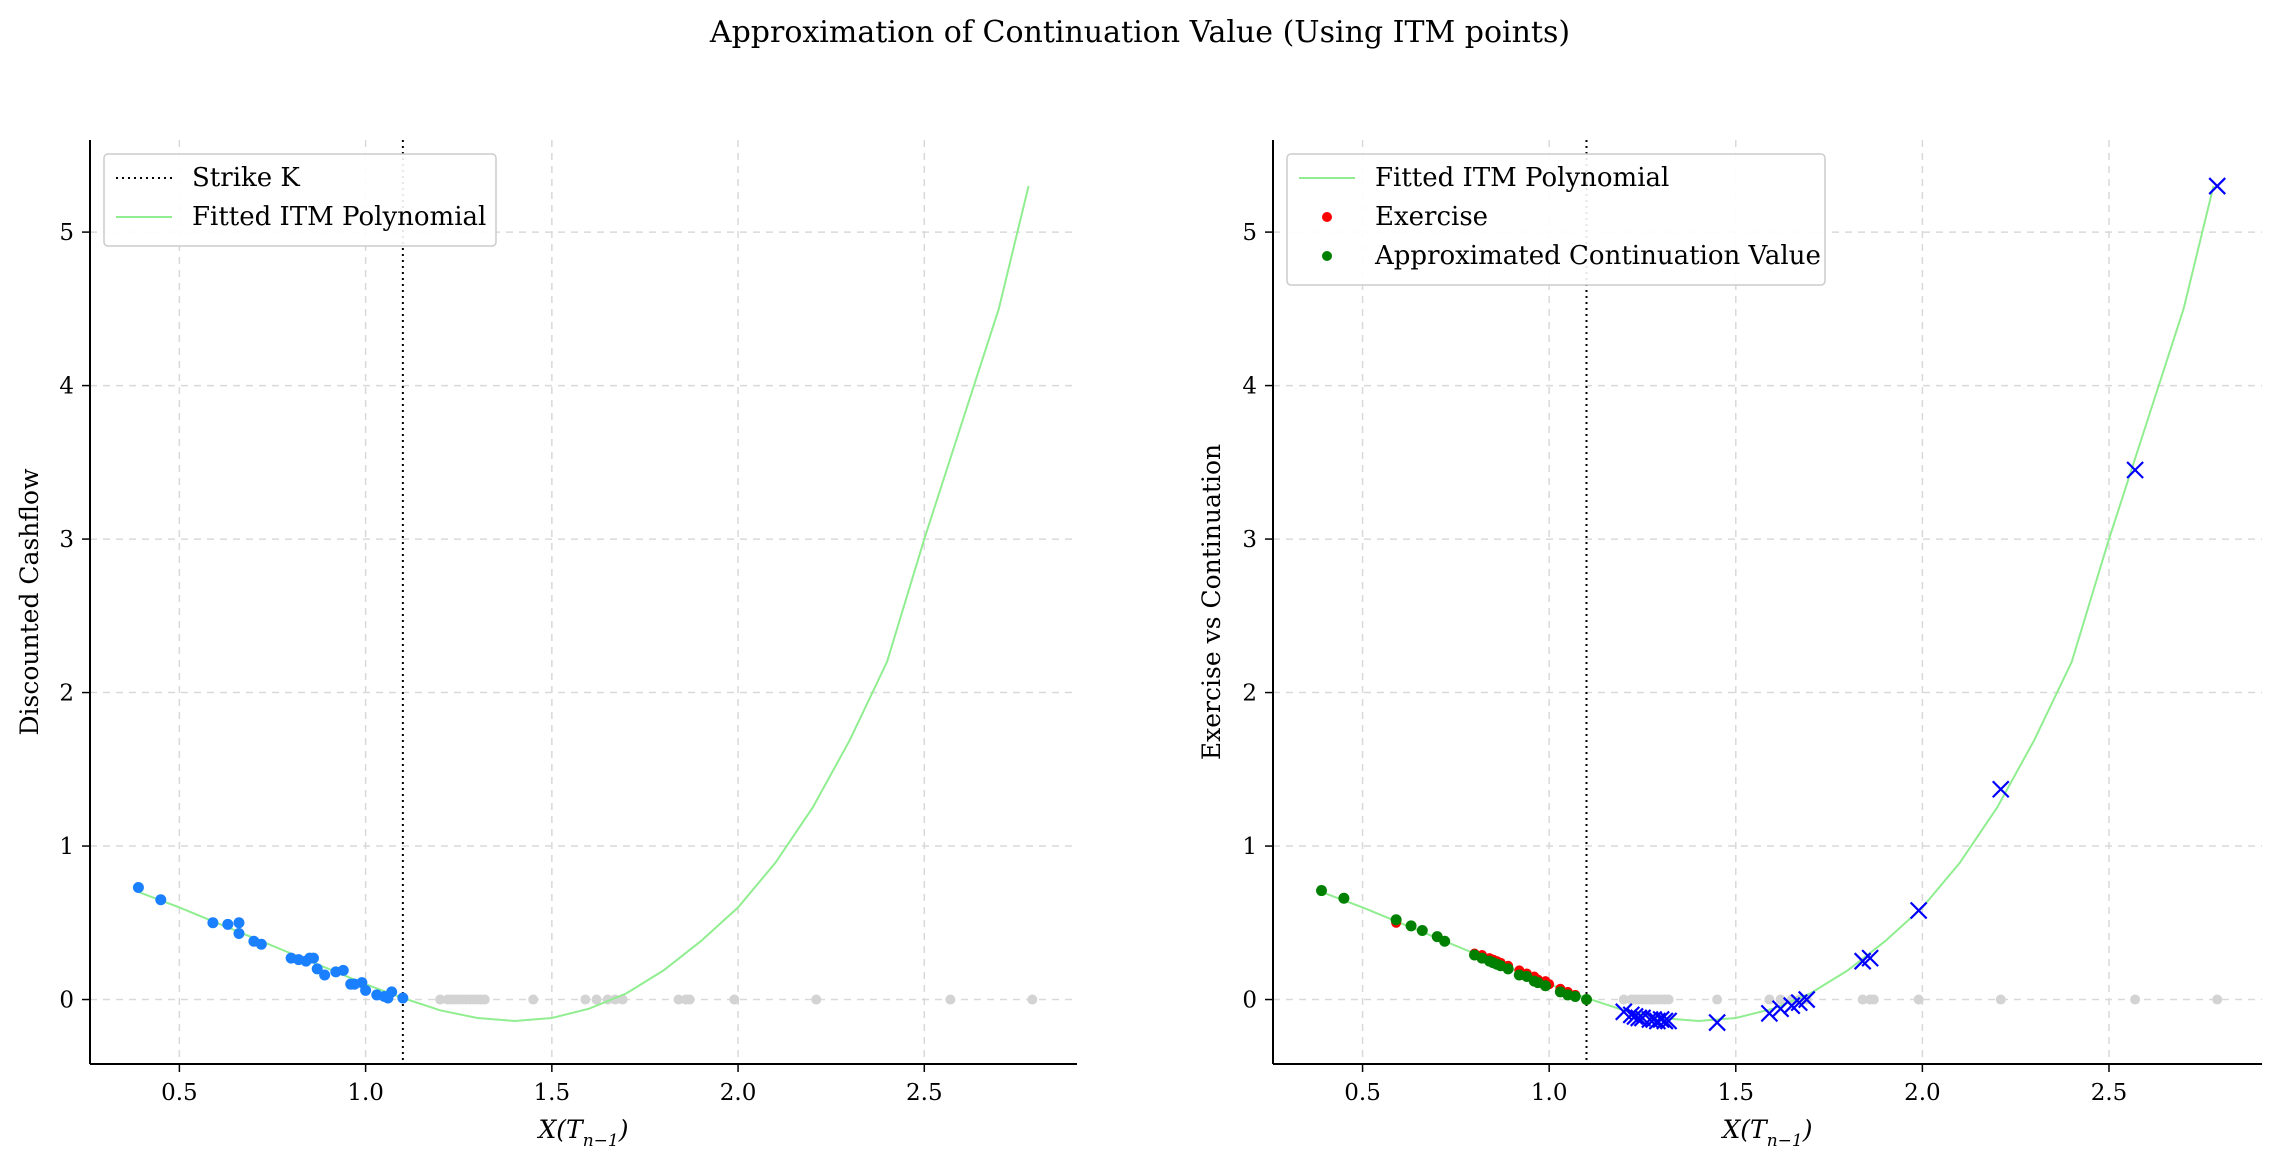 The image size is (2280, 1168). Describe the element at coordinates (1249, 1001) in the screenshot. I see `right-y-tick-label: 0` at that location.